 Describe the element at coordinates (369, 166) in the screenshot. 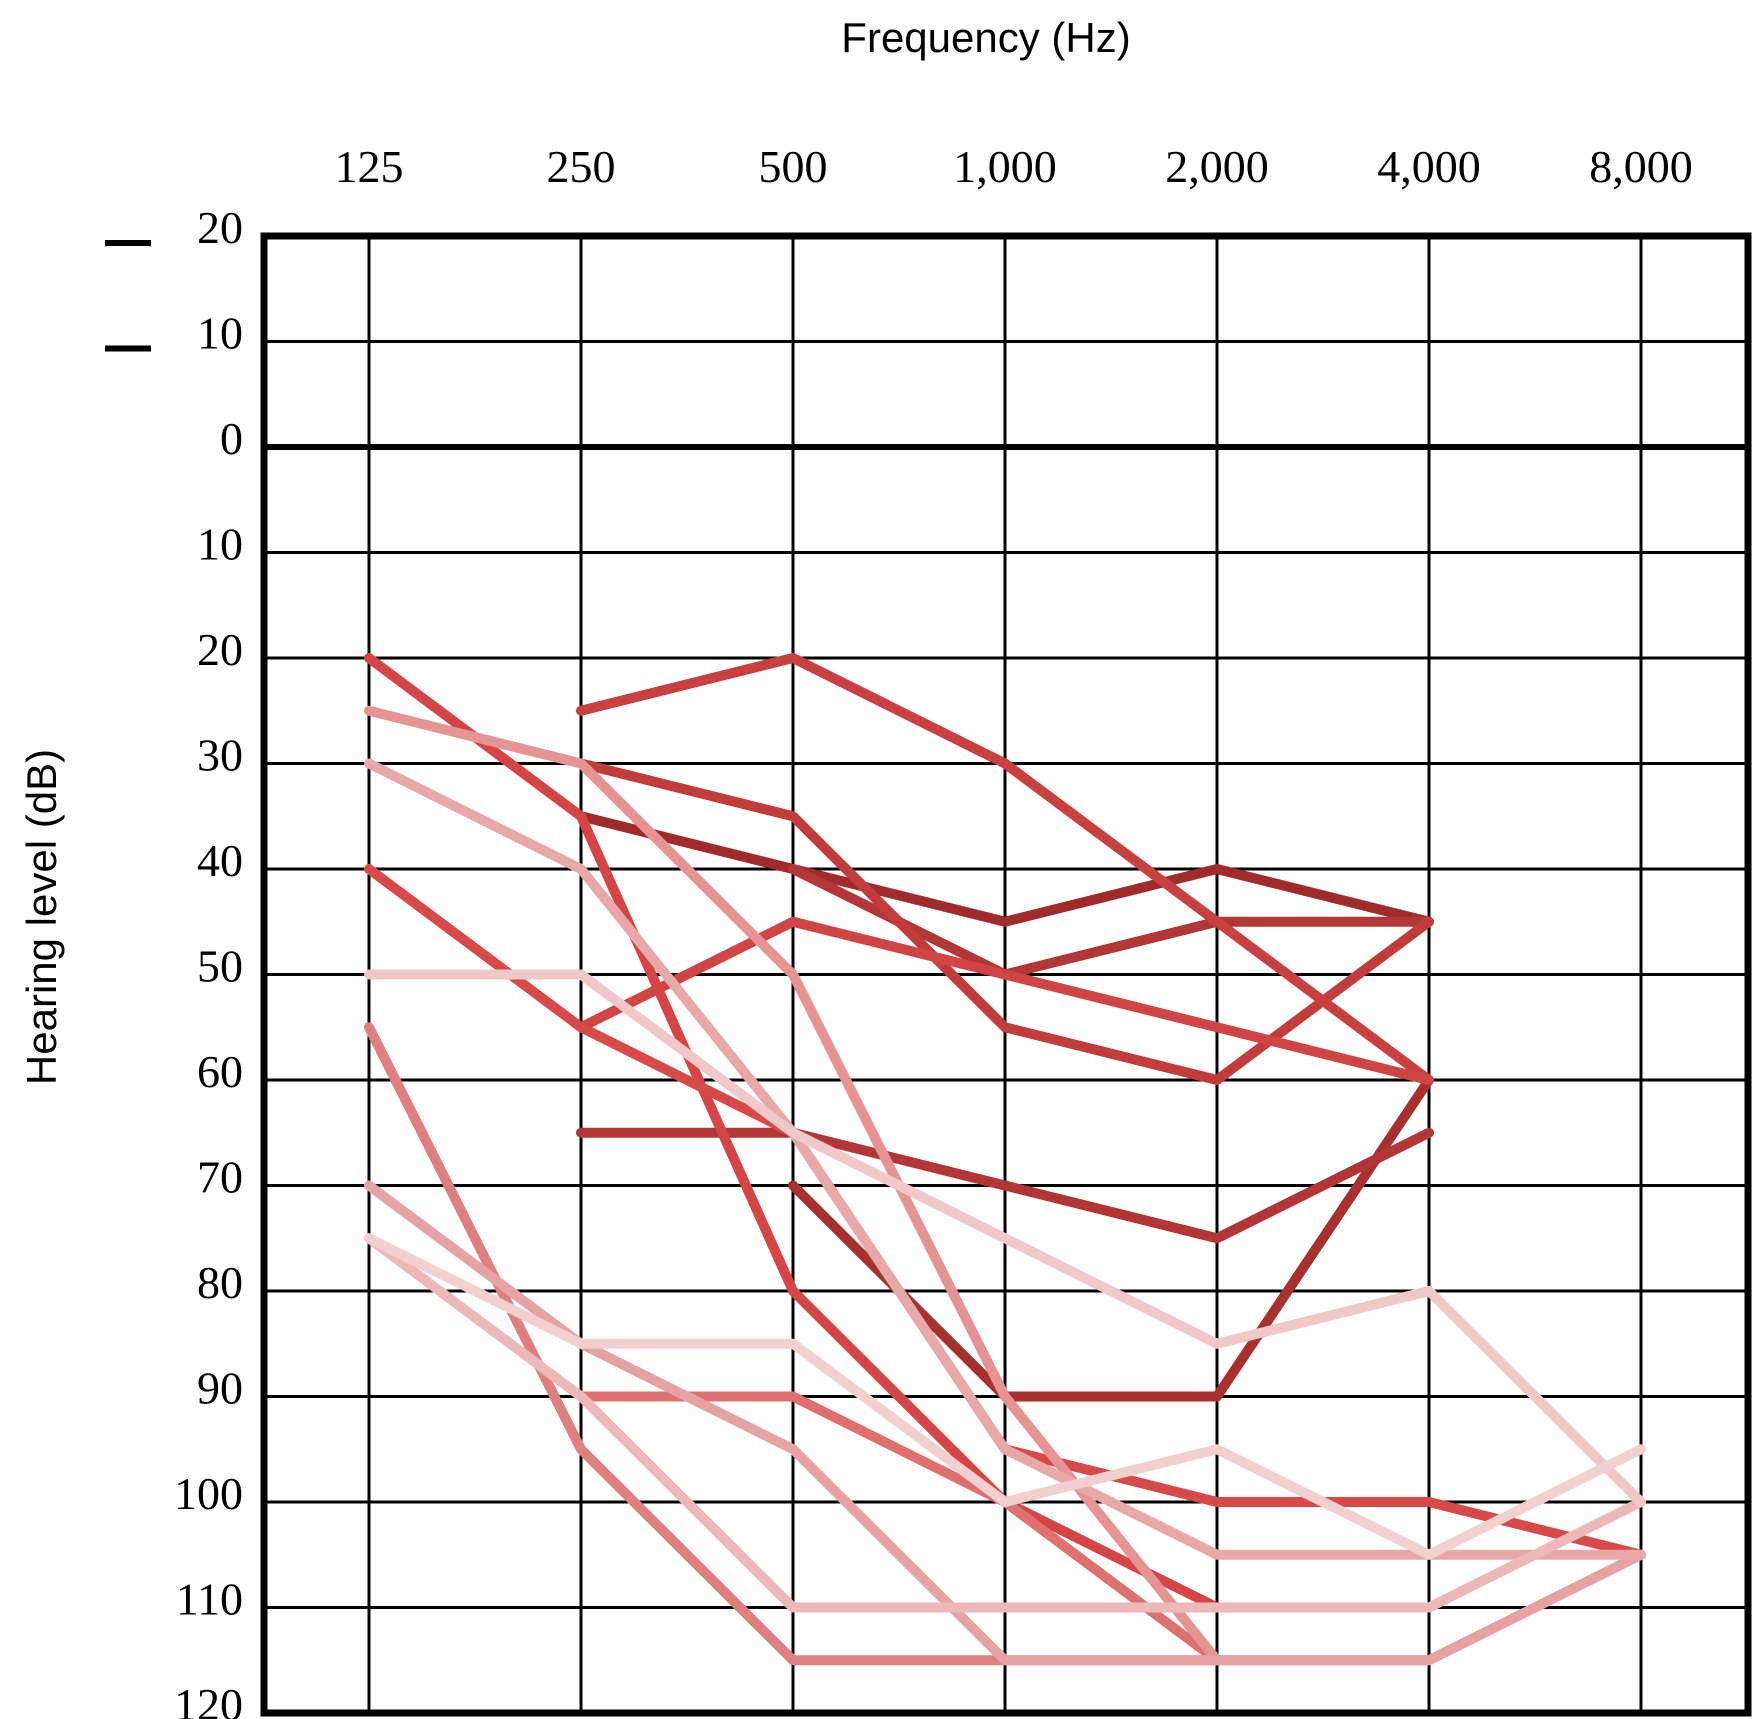

I see `x-tick-label: 125` at that location.